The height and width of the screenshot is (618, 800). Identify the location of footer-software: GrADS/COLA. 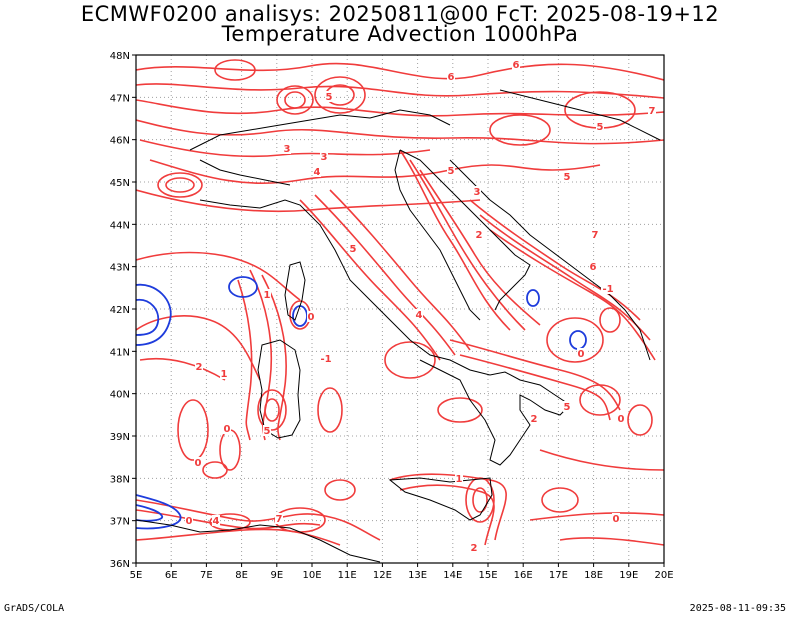
(34, 608).